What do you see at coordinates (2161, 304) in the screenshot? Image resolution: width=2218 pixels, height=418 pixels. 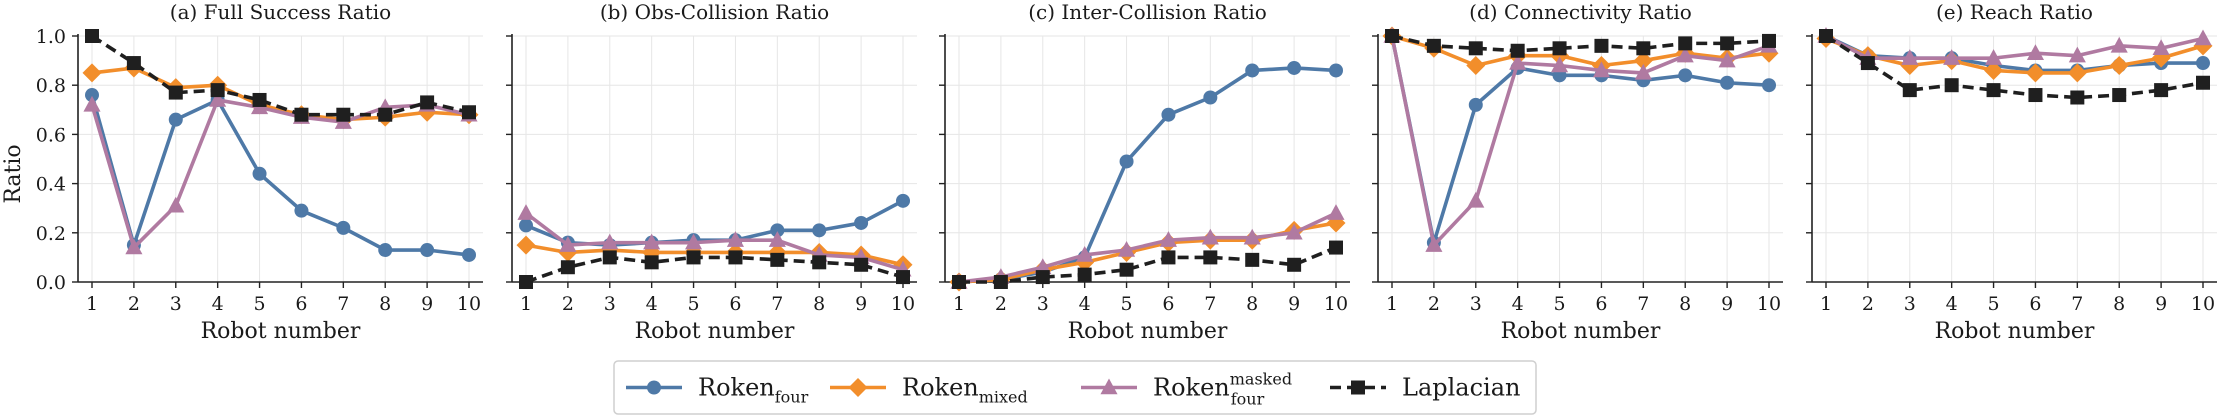 I see `x-tick-label: 9` at bounding box center [2161, 304].